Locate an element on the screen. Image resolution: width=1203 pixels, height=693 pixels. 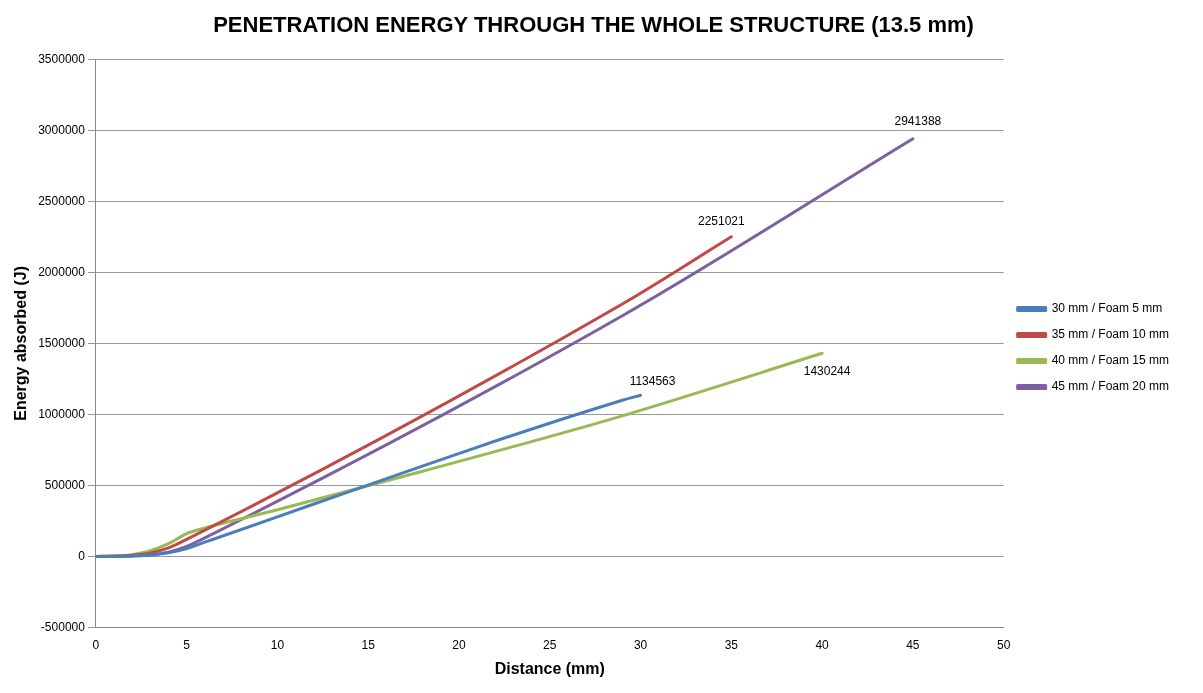
annotation: 1430244 is located at coordinates (827, 371).